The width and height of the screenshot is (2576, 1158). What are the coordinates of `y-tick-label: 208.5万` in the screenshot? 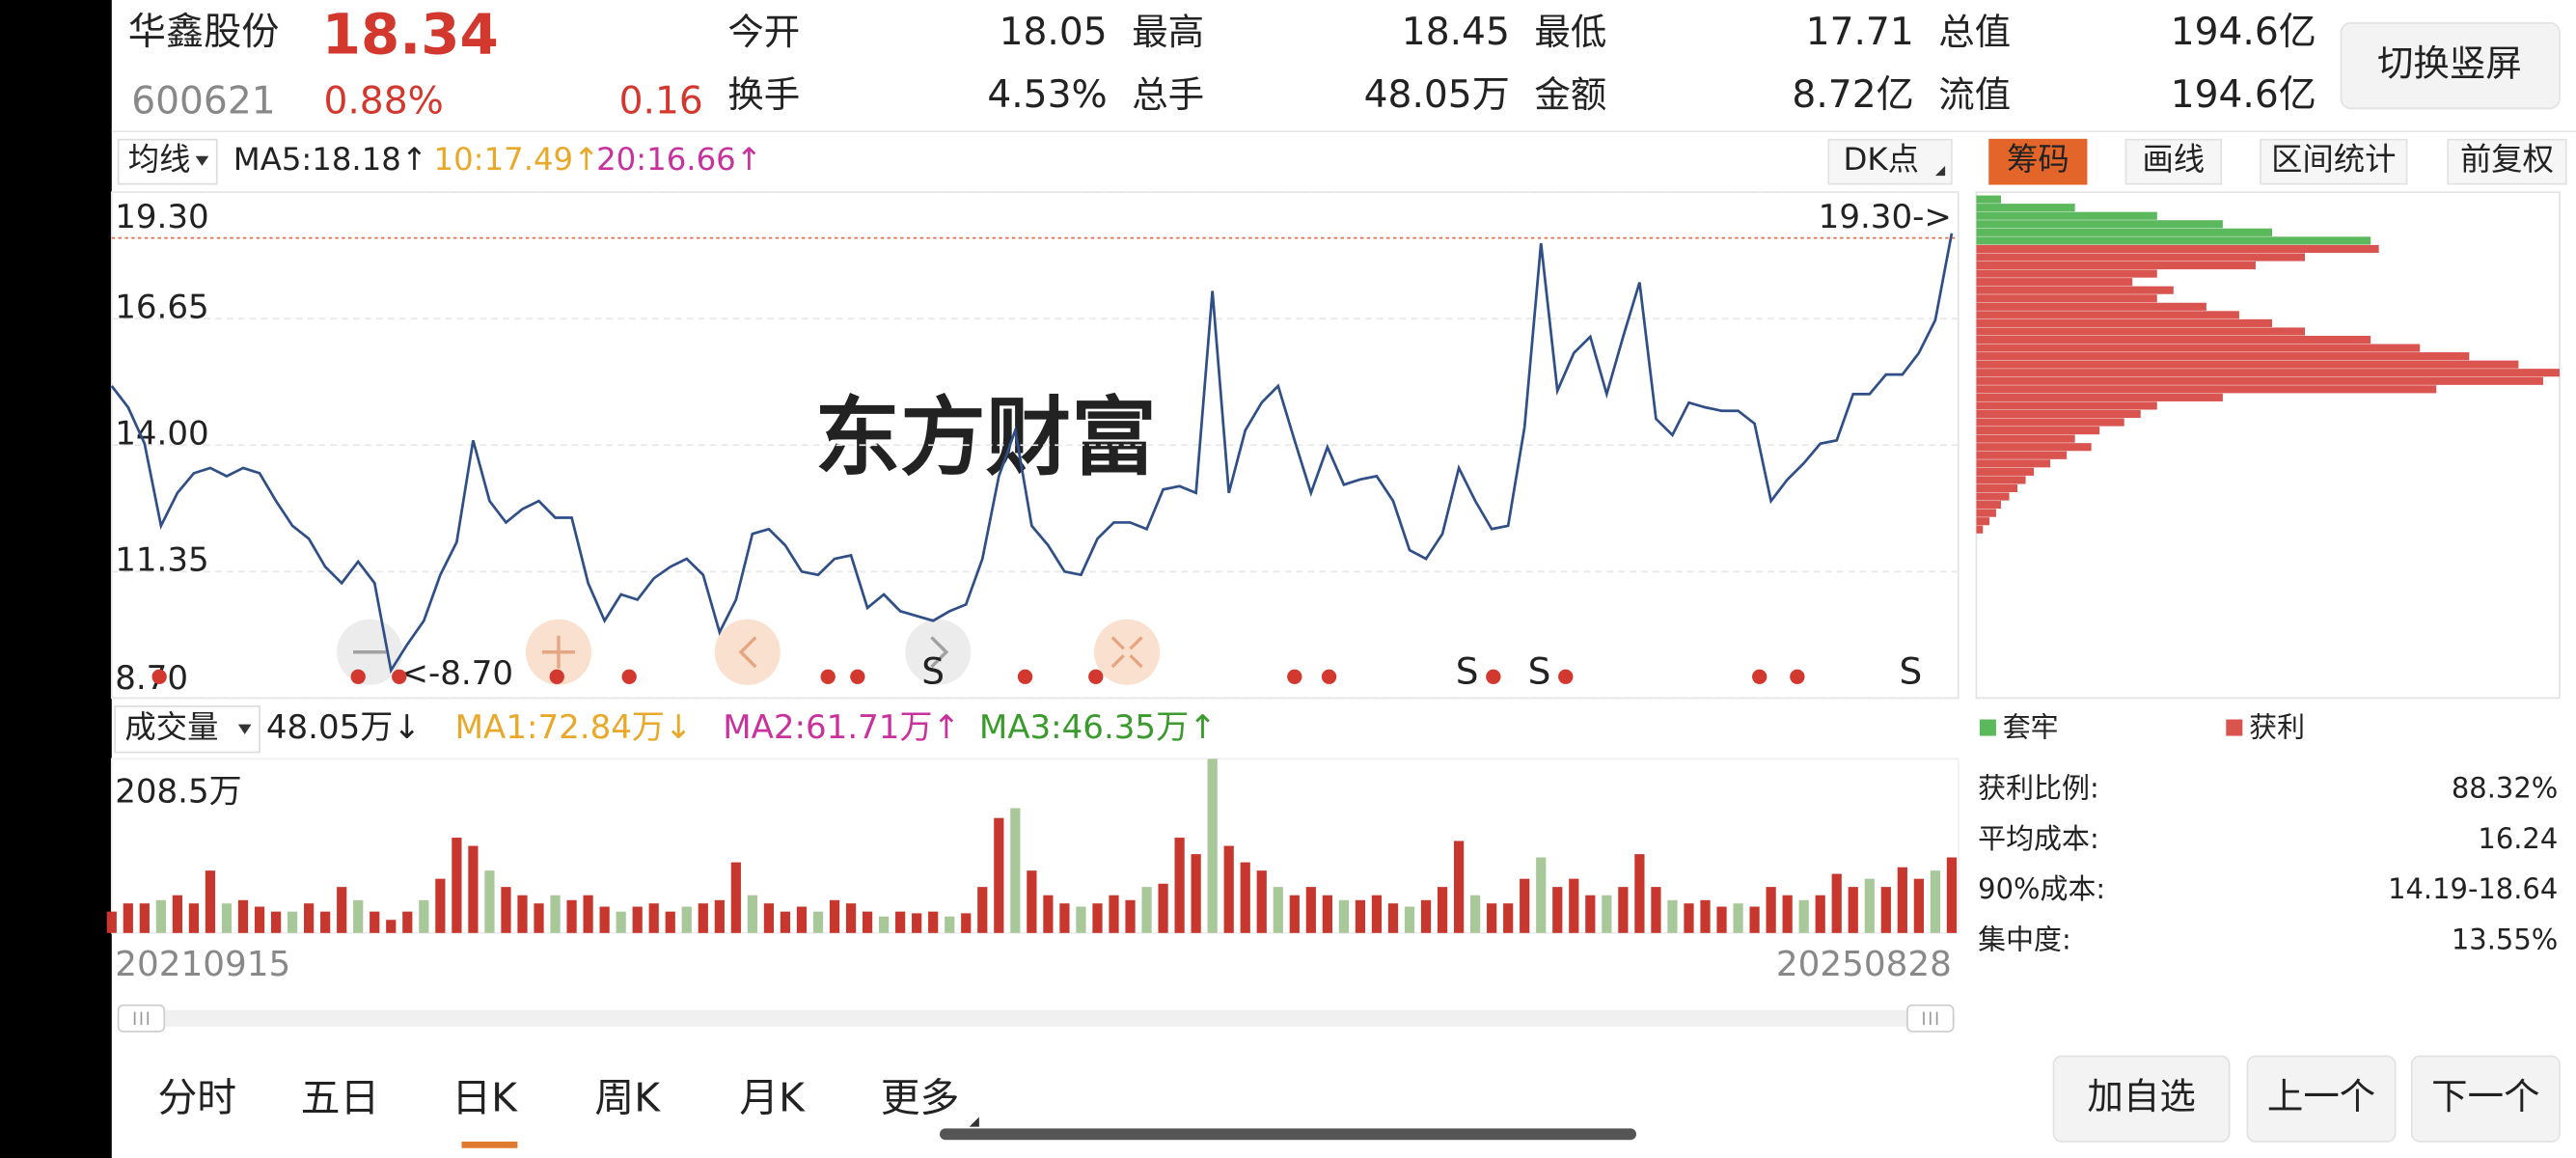 It's located at (178, 792).